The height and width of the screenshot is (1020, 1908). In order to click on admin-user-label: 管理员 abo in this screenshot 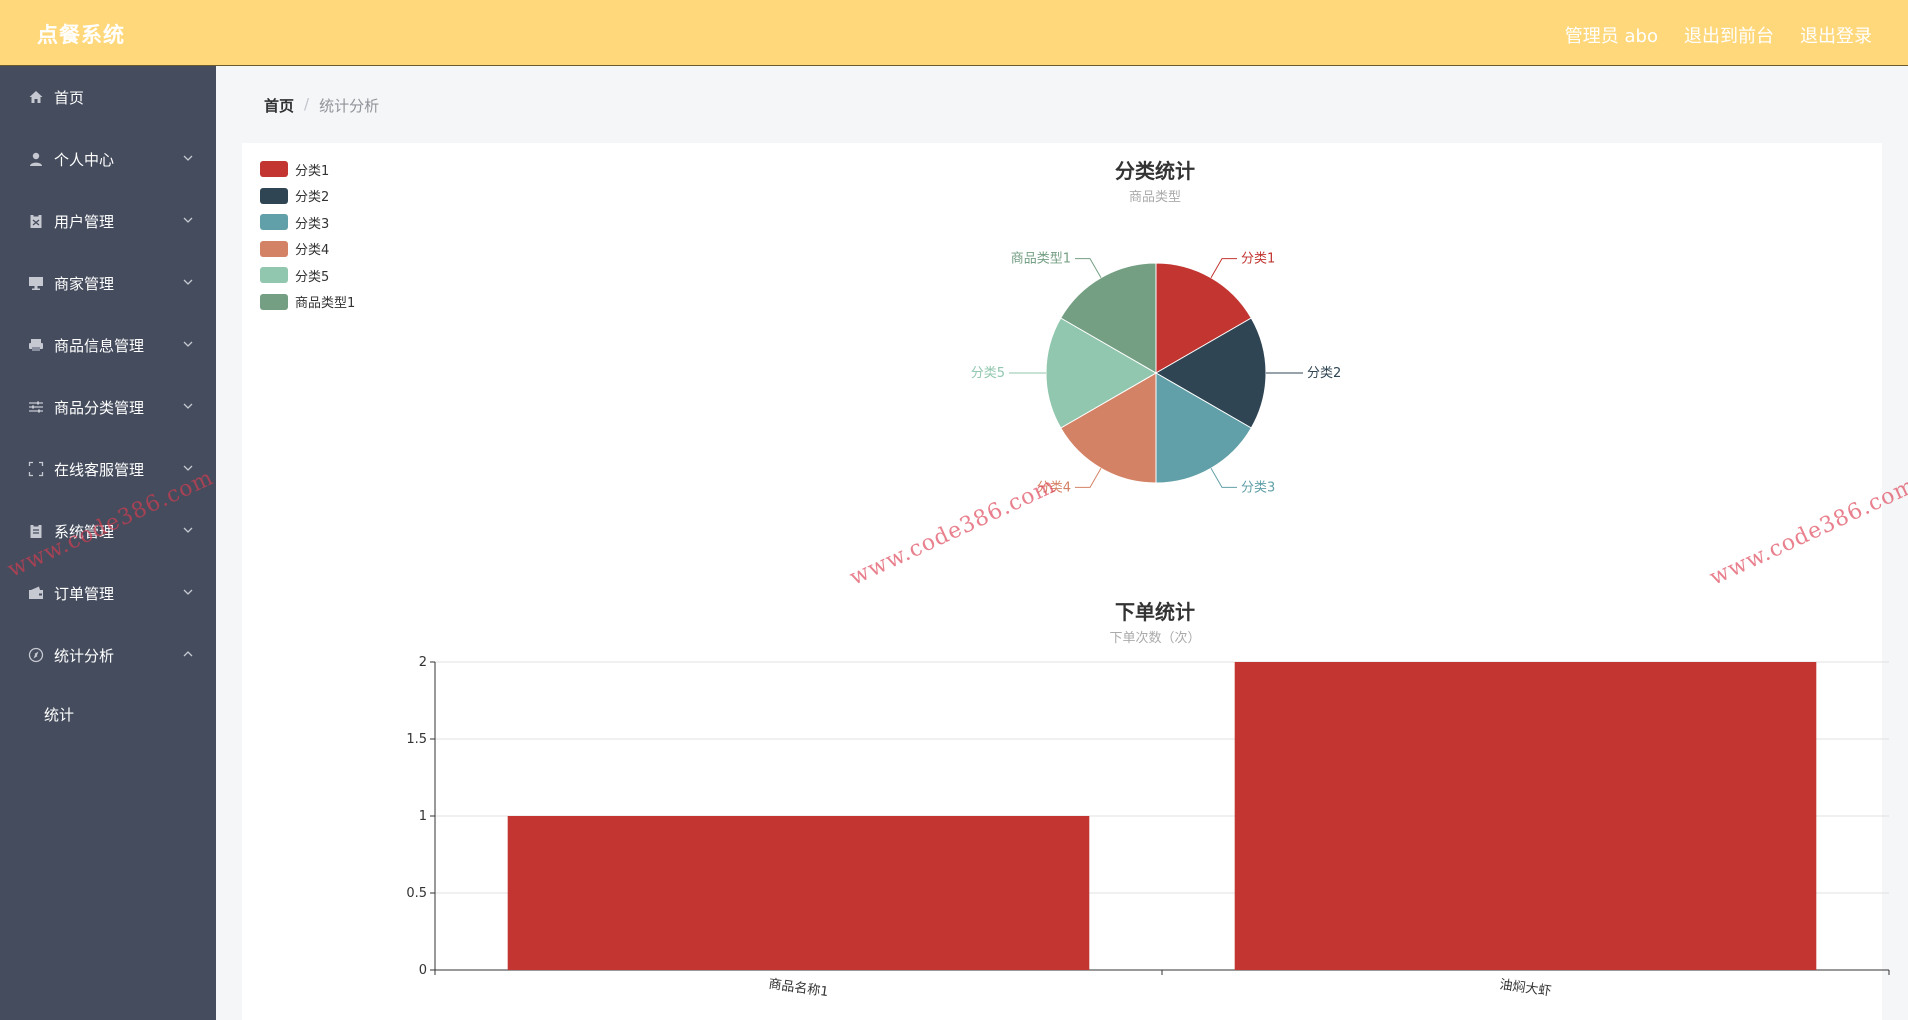, I will do `click(1611, 36)`.